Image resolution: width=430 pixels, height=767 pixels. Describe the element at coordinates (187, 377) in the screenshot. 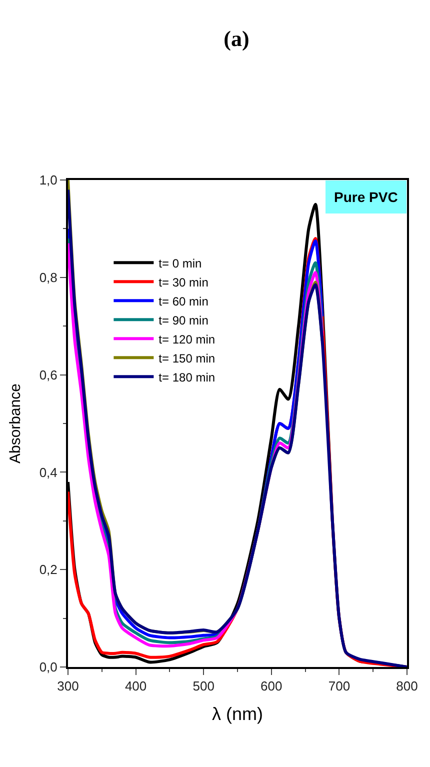

I see `legend-label: t= 180 min` at that location.